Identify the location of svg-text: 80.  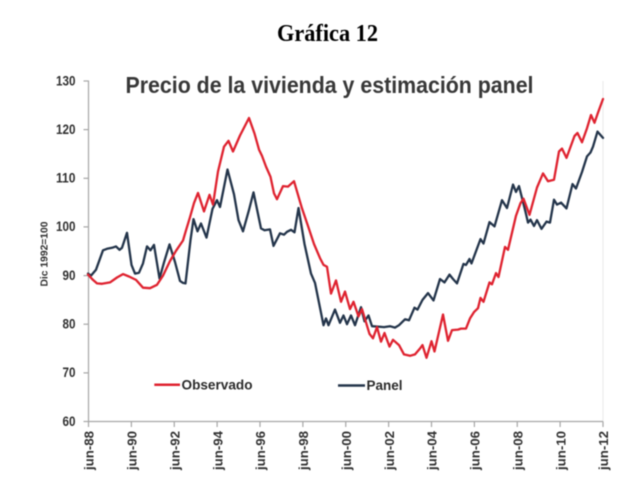
(69, 324).